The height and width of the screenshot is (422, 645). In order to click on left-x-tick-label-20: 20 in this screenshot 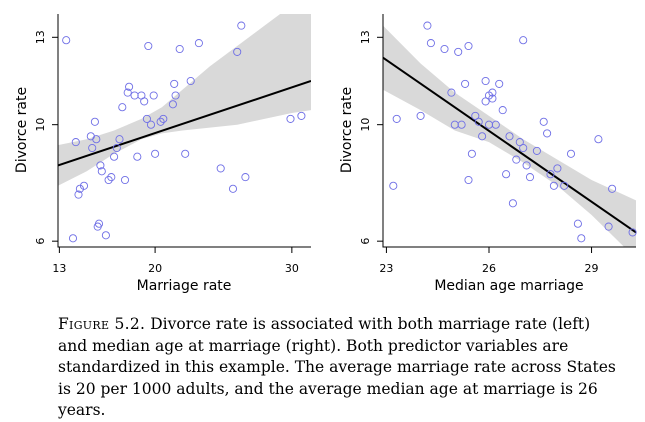, I will do `click(155, 268)`.